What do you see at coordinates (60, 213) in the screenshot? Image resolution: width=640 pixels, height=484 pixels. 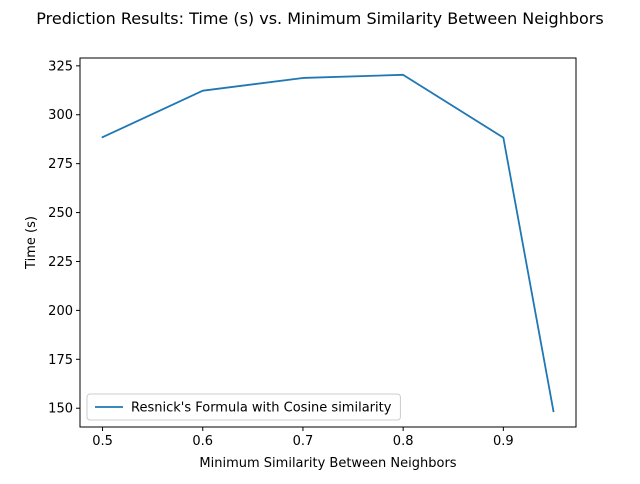 I see `y-tick-label: 250` at bounding box center [60, 213].